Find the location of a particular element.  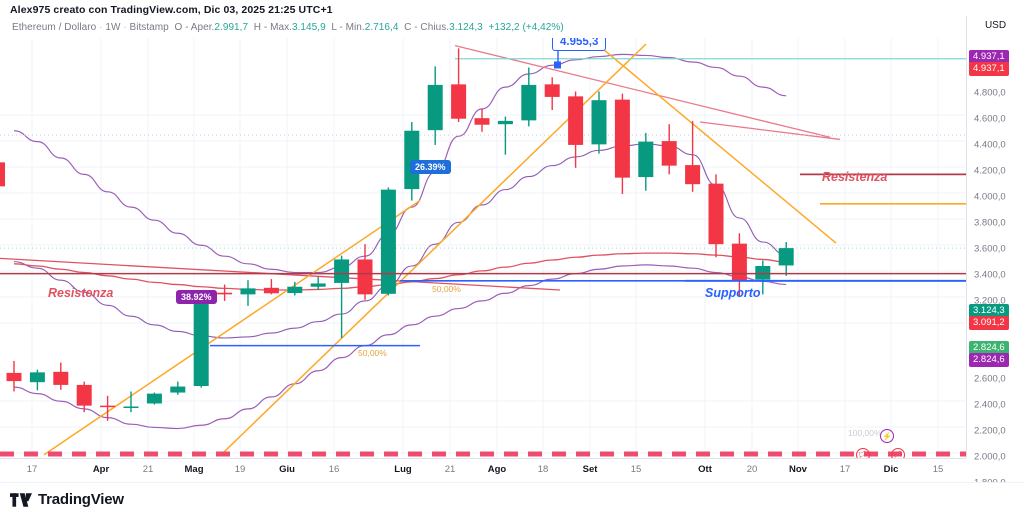

time-tick: Set is located at coordinates (590, 469).